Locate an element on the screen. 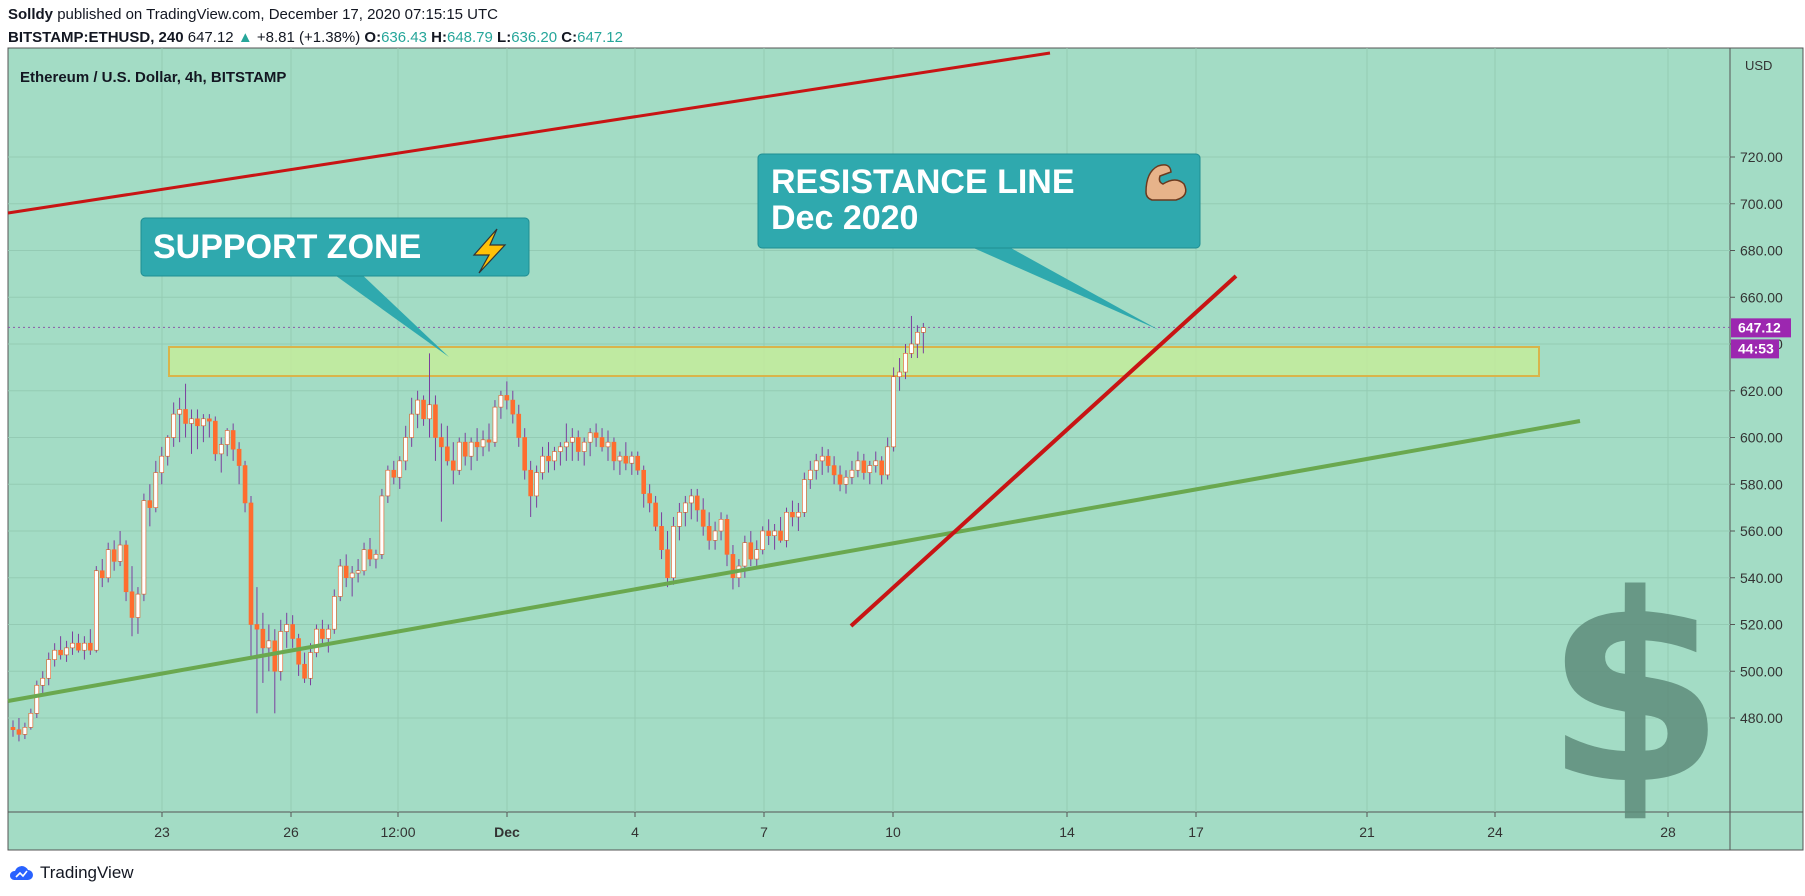  support-zone-label: SUPPORT ZONE is located at coordinates (287, 247).